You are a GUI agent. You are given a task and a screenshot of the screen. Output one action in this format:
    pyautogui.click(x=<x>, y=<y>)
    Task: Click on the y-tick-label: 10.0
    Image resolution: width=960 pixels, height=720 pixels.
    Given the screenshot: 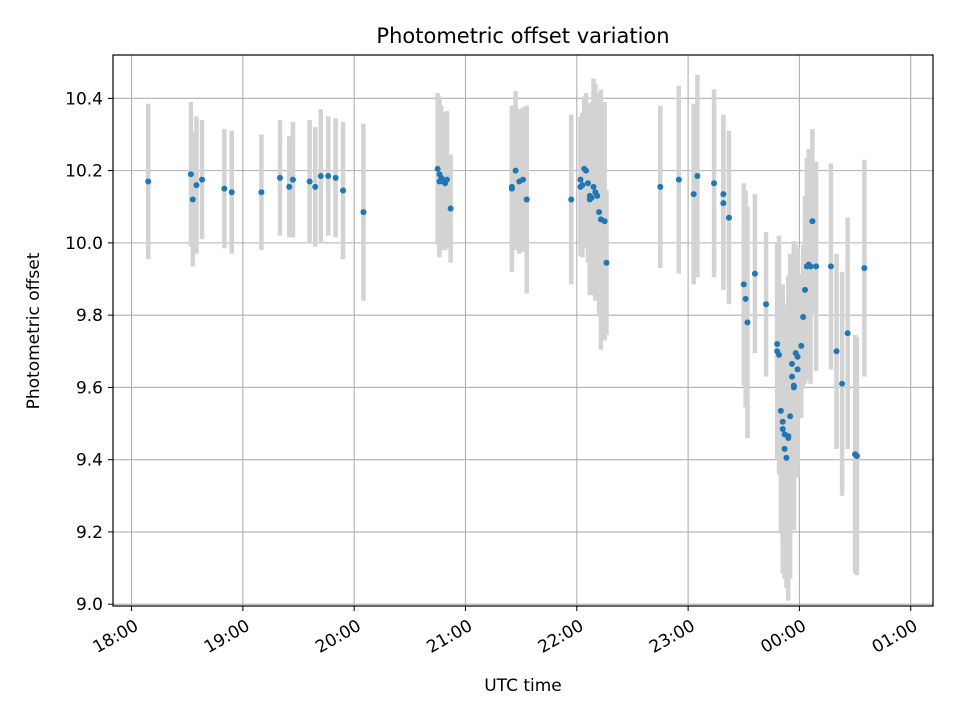 What is the action you would take?
    pyautogui.click(x=84, y=244)
    